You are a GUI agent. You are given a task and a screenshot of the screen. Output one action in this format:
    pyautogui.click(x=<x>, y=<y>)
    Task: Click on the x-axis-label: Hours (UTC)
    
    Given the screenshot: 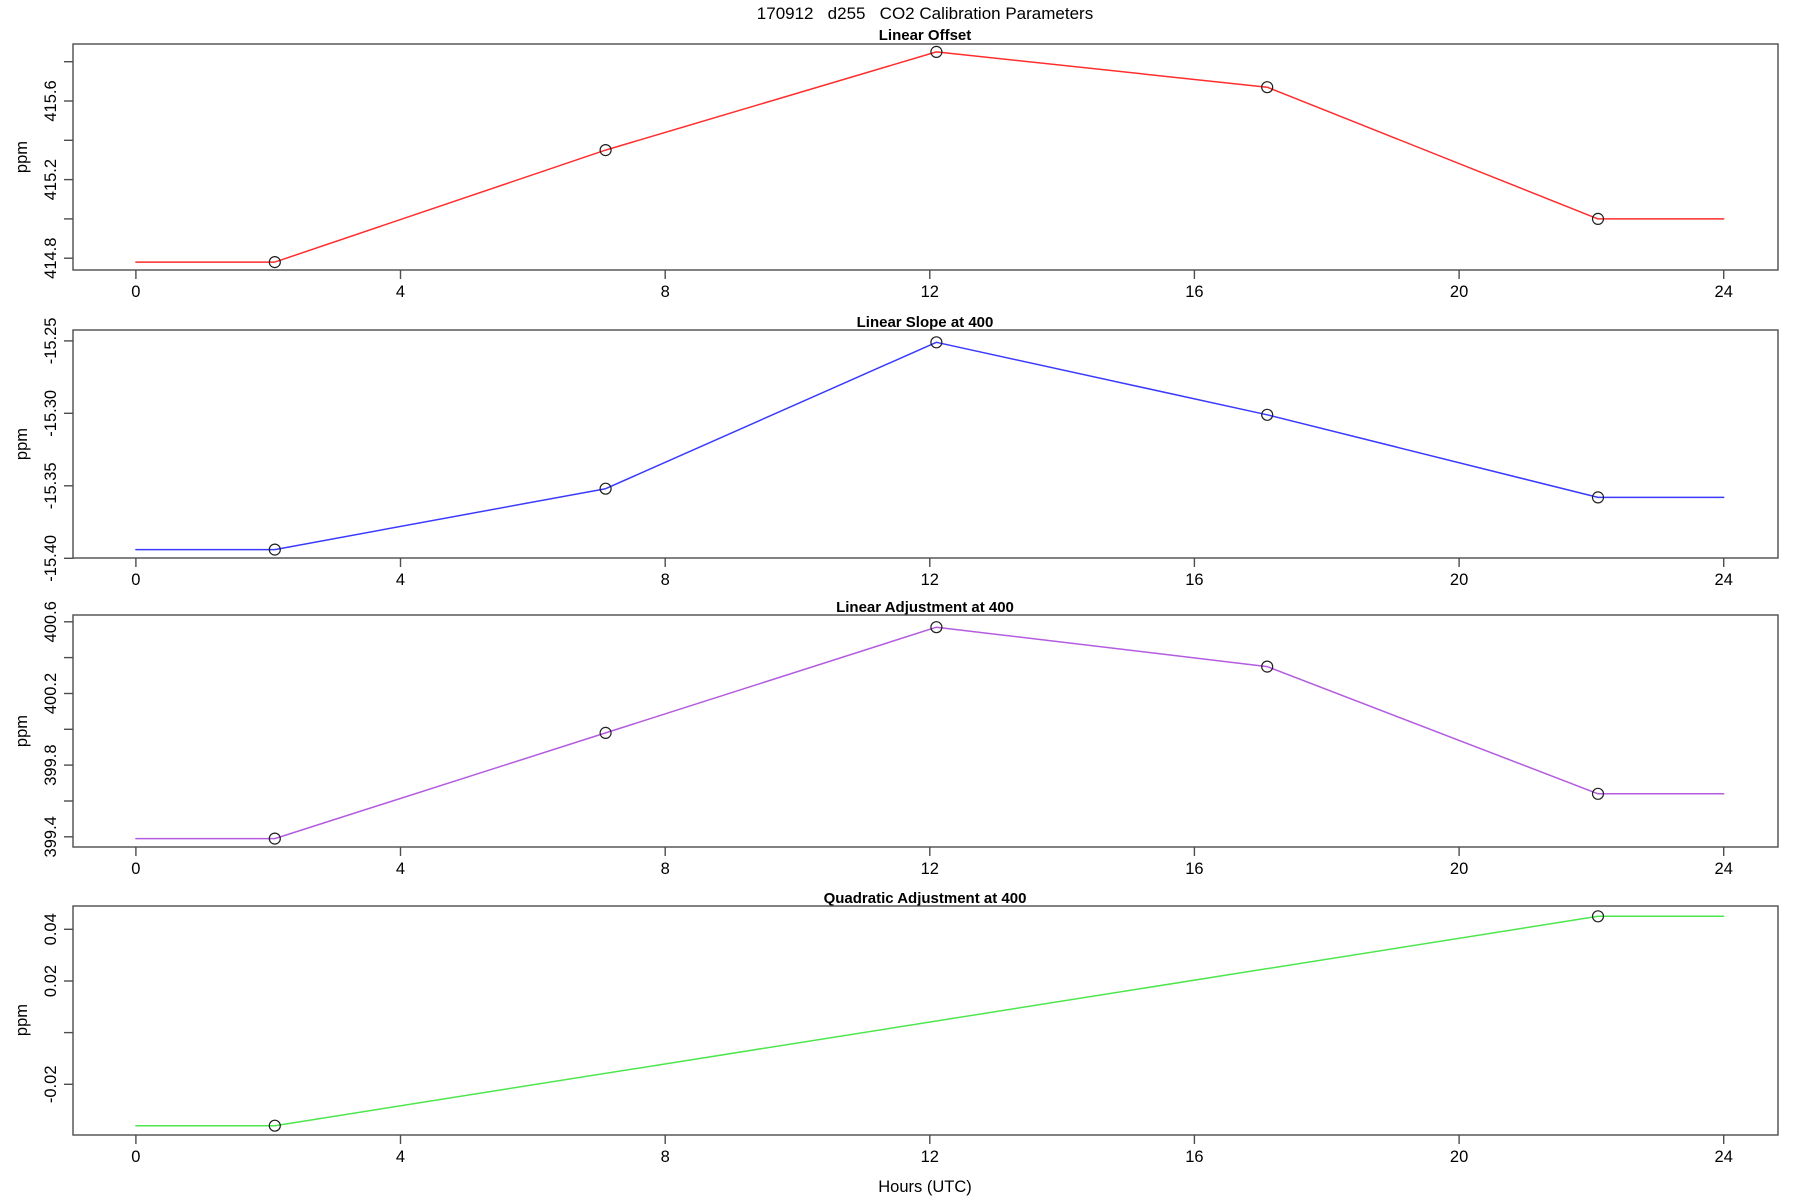 What is the action you would take?
    pyautogui.click(x=925, y=1187)
    